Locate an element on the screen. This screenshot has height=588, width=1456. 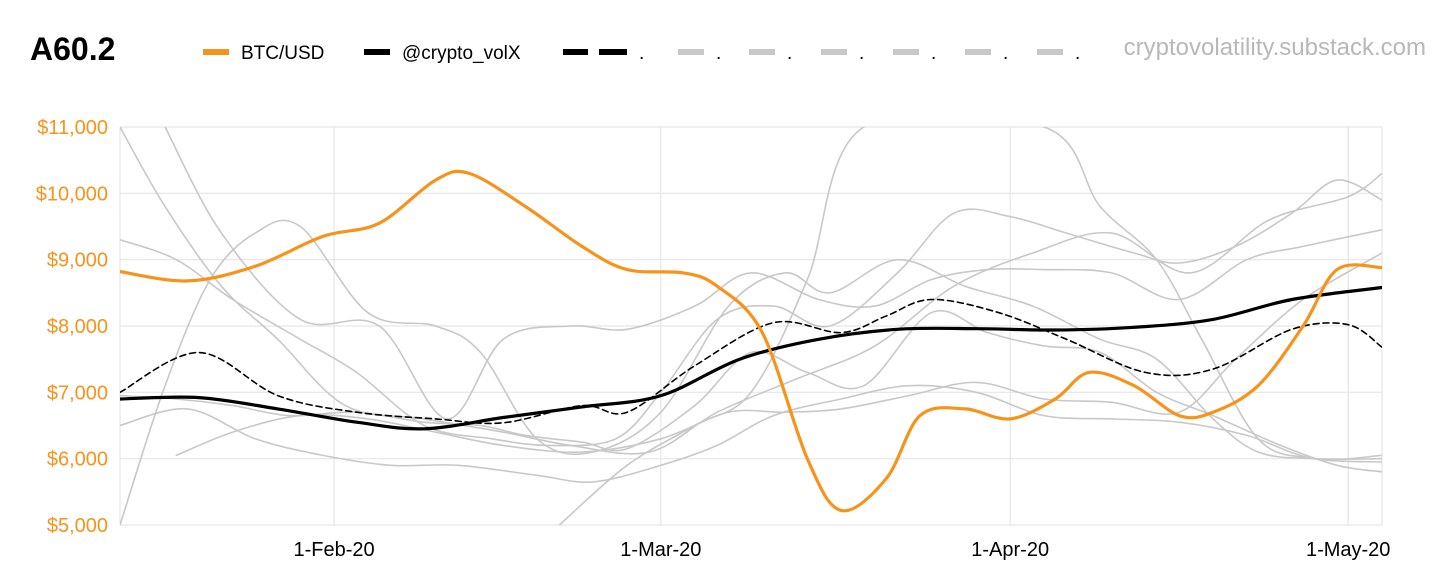
legend-item: @crypto_volX is located at coordinates (442, 53).